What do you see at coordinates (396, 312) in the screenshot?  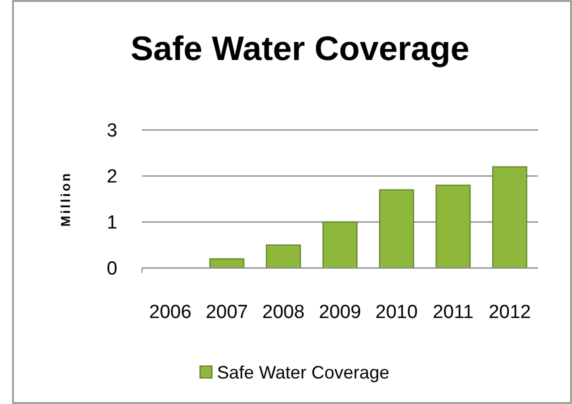 I see `x-tick-label: 2010` at bounding box center [396, 312].